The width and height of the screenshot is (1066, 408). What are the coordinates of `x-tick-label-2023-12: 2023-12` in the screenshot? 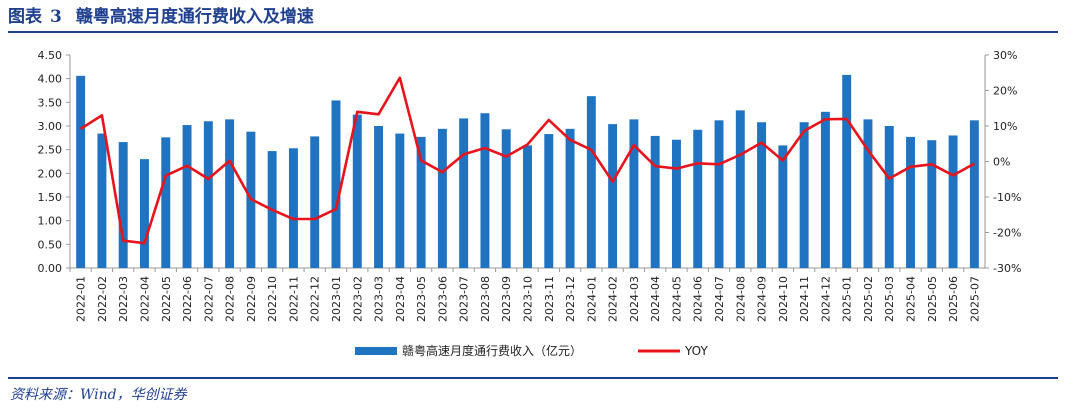 It's located at (570, 299).